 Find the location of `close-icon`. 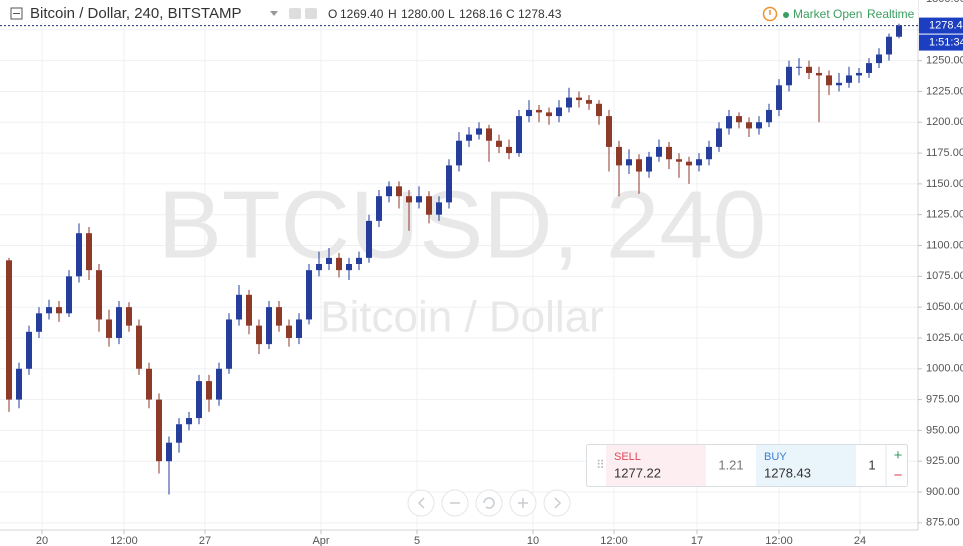

close-icon is located at coordinates (311, 13).